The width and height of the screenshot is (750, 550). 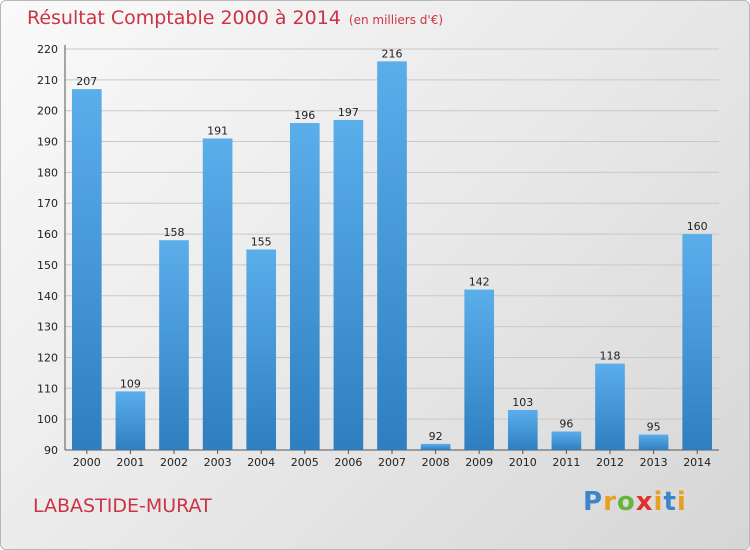 What do you see at coordinates (654, 427) in the screenshot?
I see `data-label: 95` at bounding box center [654, 427].